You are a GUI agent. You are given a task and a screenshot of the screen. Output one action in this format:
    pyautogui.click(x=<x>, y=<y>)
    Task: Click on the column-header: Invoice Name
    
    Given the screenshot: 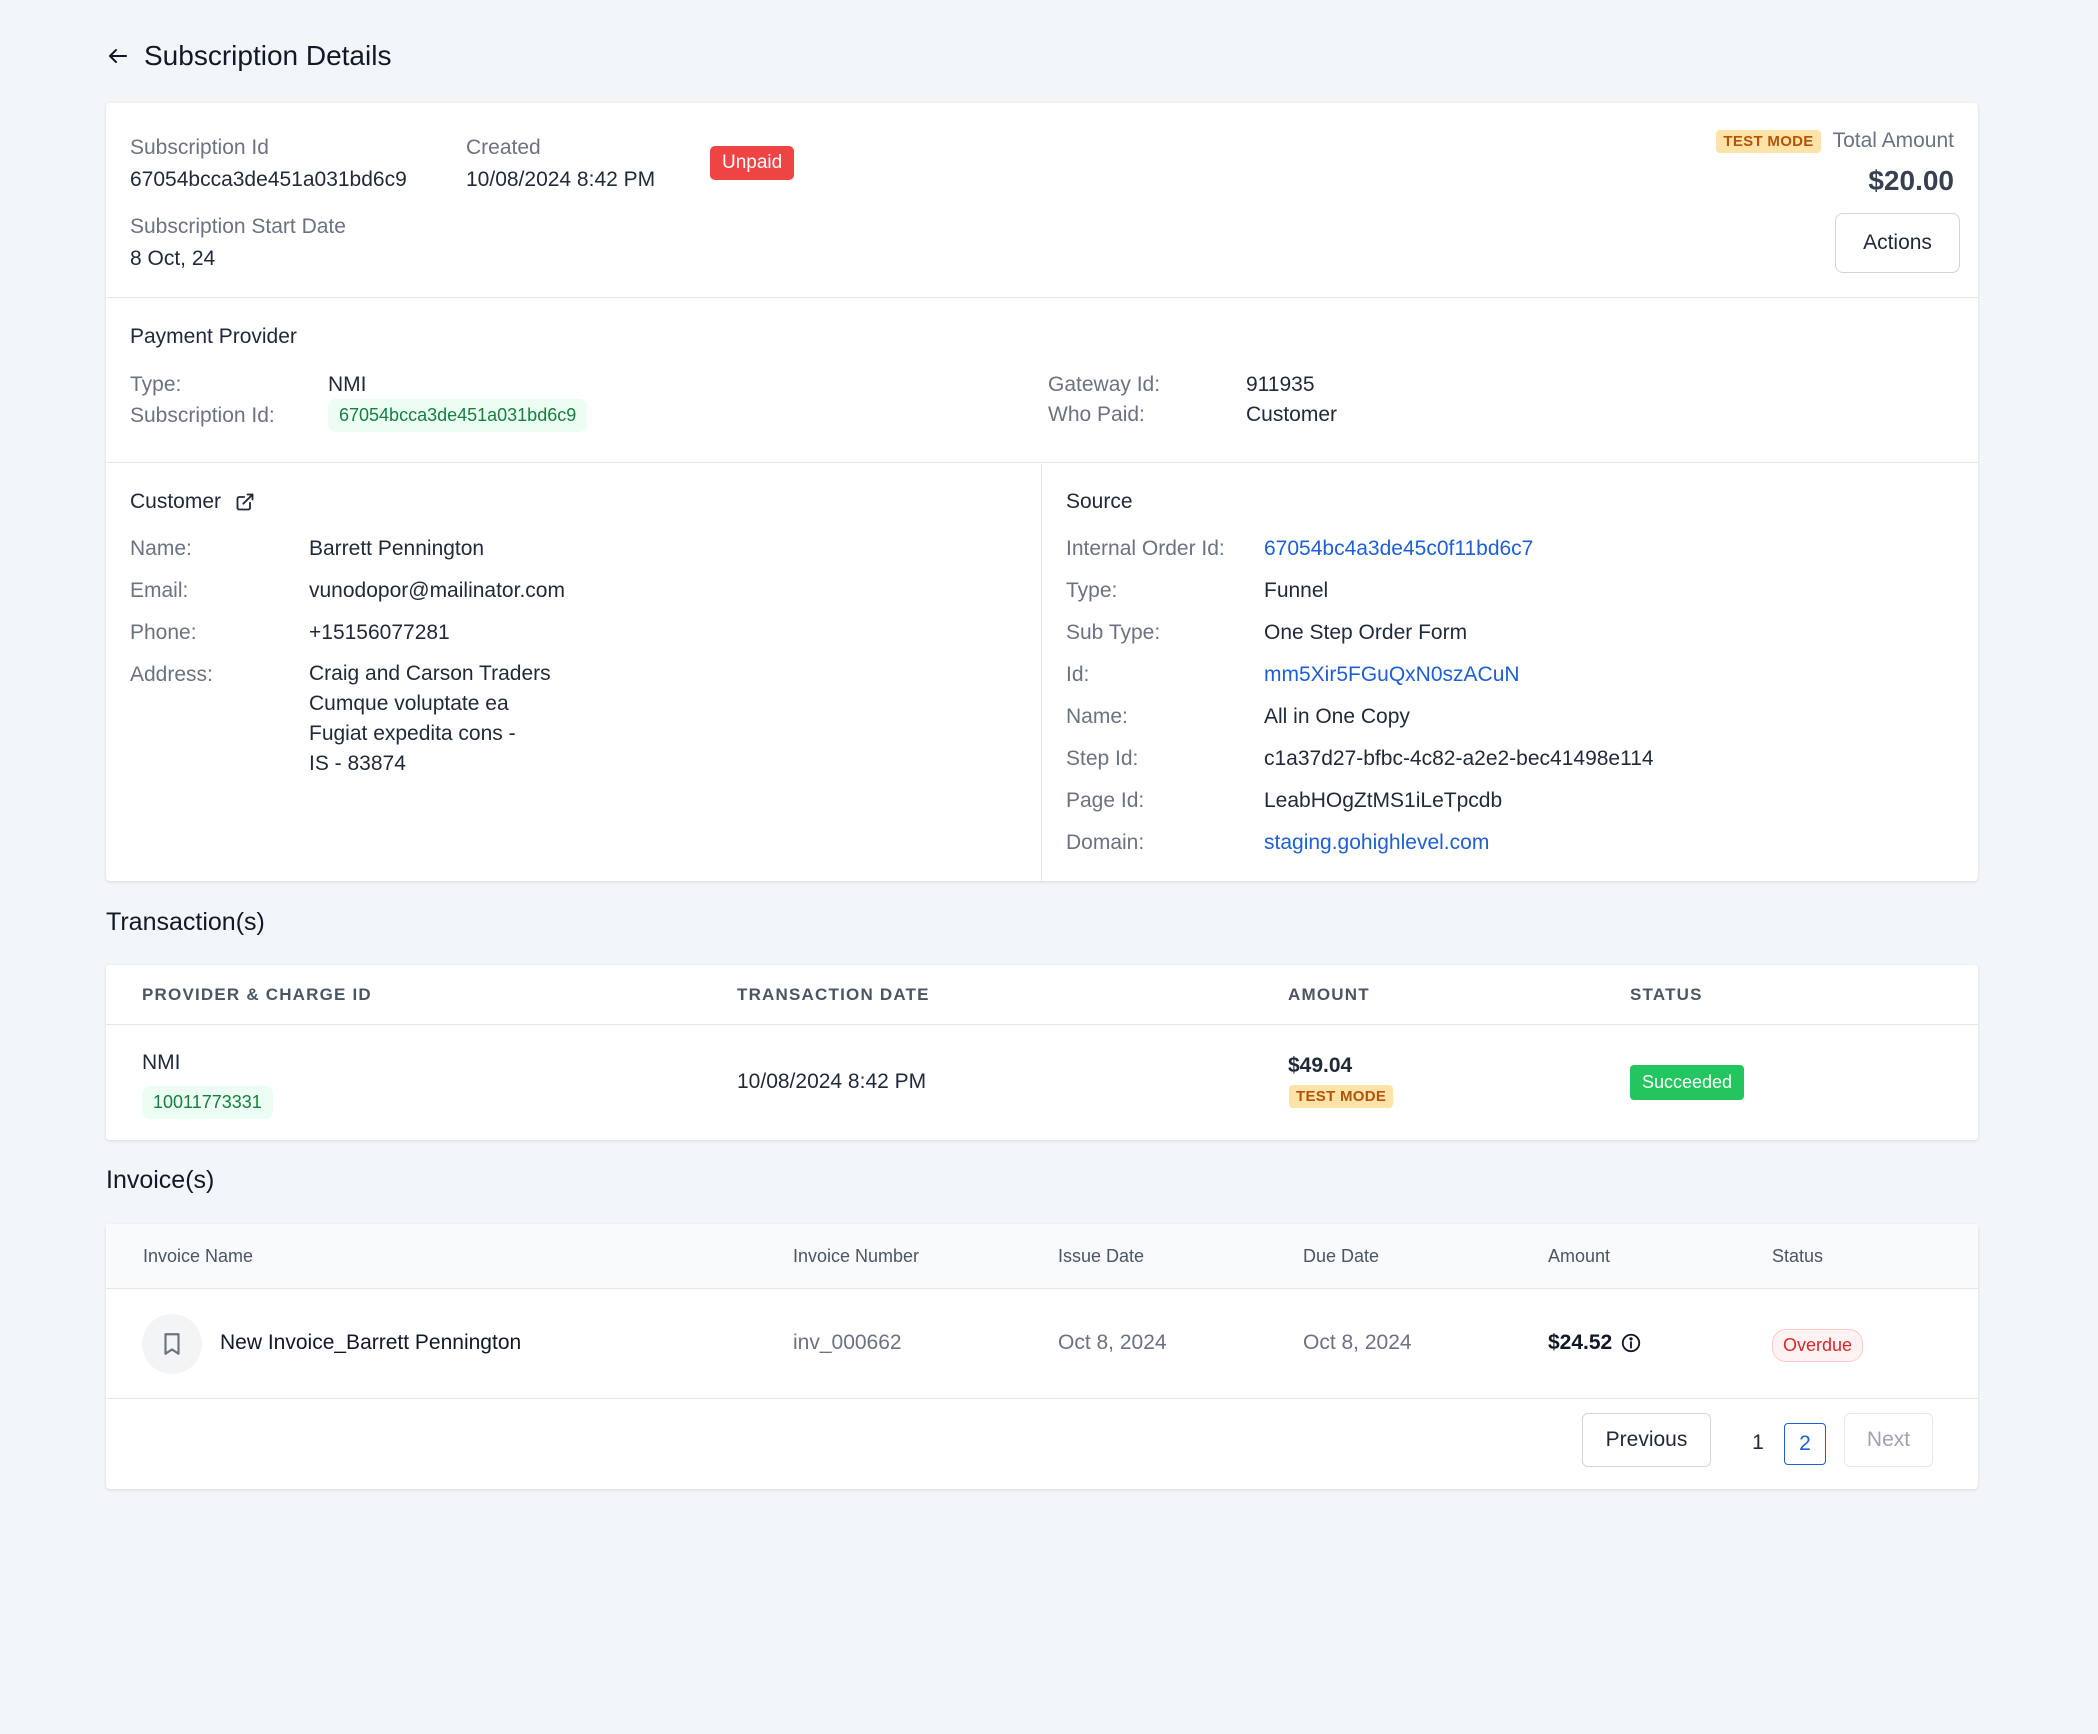 What is the action you would take?
    pyautogui.click(x=198, y=1256)
    